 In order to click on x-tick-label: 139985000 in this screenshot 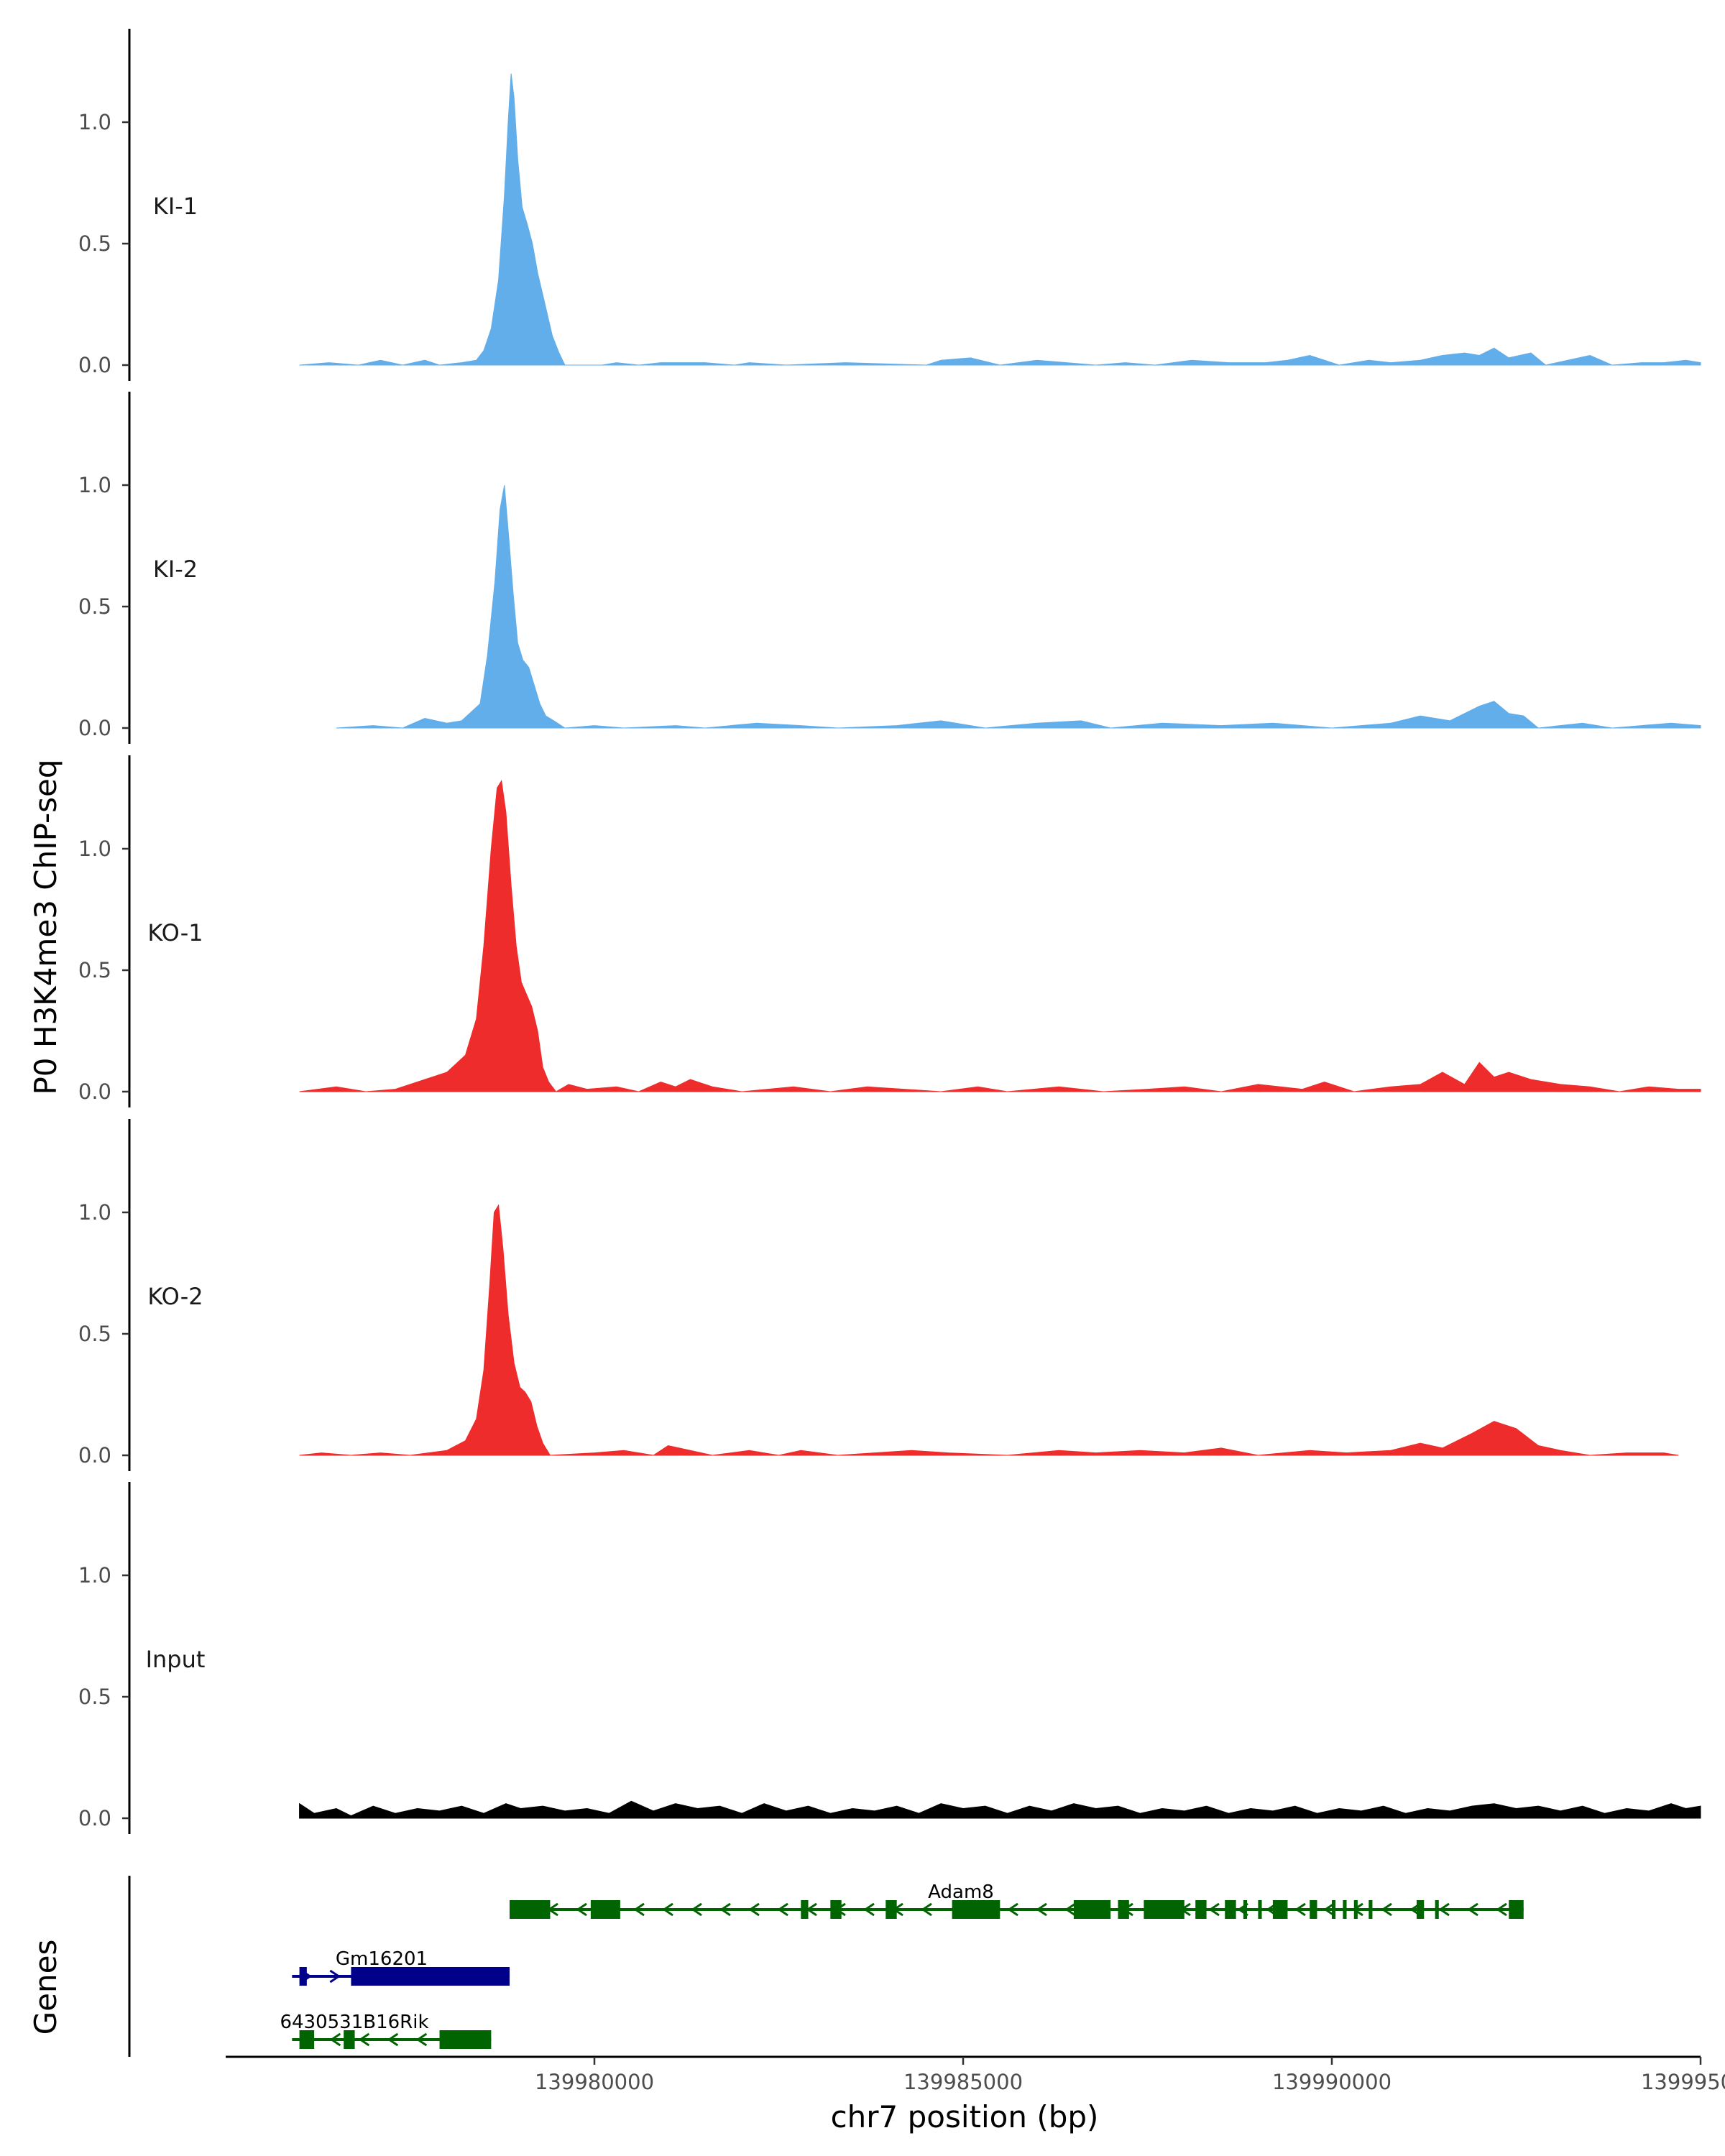, I will do `click(963, 2082)`.